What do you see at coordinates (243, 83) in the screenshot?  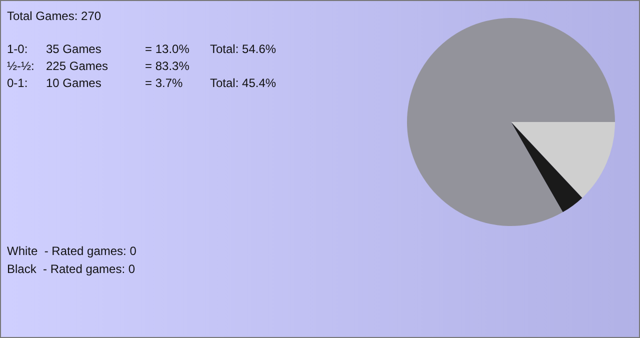 I see `text: Total: 45.4%` at bounding box center [243, 83].